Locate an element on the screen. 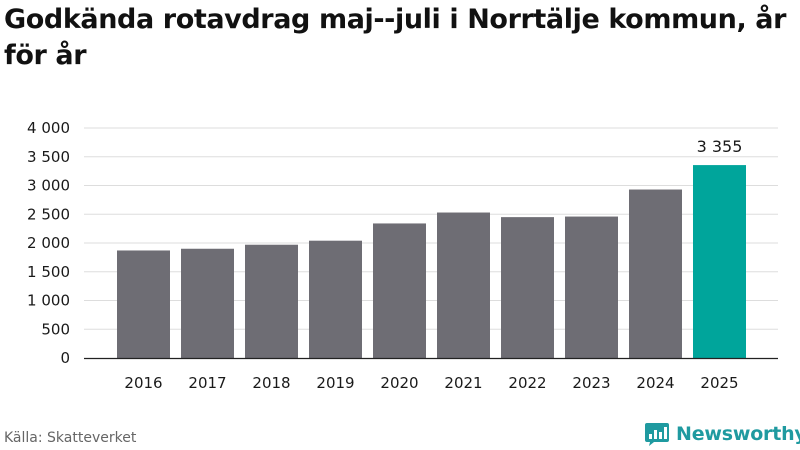  x-axis-ticks: 2016 2017 2018 2019 2020 2021 2022 2023 2024 2025 is located at coordinates (431, 383).